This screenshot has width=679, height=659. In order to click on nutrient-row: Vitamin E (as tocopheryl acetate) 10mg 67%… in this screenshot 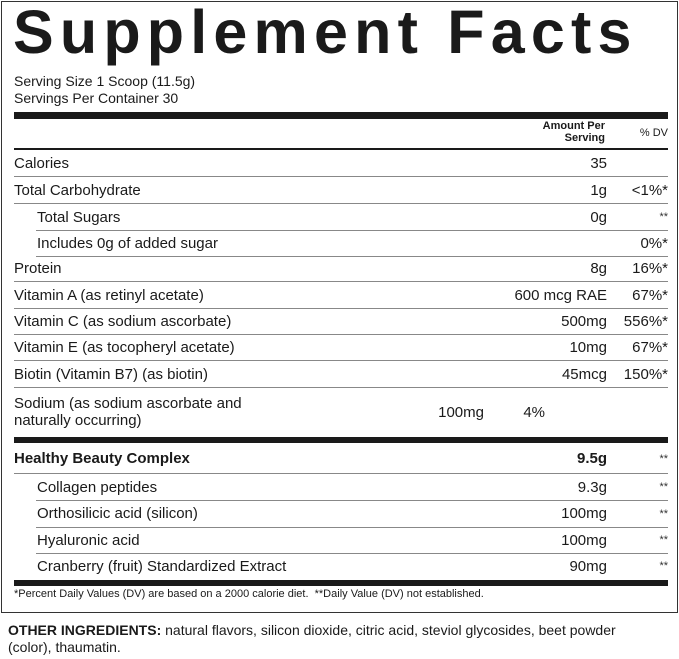, I will do `click(341, 348)`.